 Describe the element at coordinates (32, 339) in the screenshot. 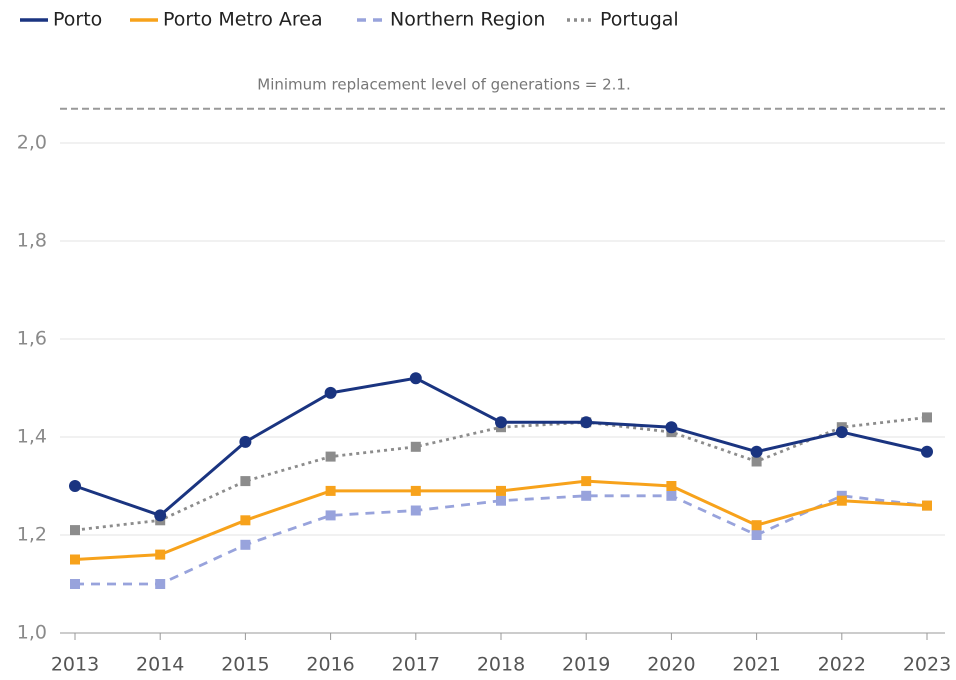

I see `y-tick-label: 1,6` at that location.